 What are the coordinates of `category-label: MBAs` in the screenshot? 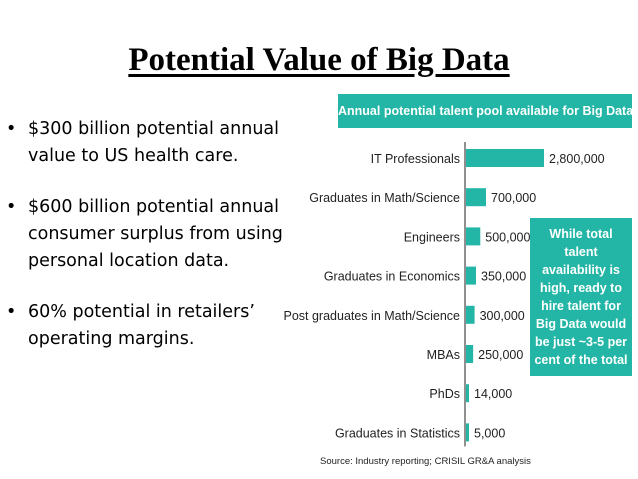 It's located at (443, 355).